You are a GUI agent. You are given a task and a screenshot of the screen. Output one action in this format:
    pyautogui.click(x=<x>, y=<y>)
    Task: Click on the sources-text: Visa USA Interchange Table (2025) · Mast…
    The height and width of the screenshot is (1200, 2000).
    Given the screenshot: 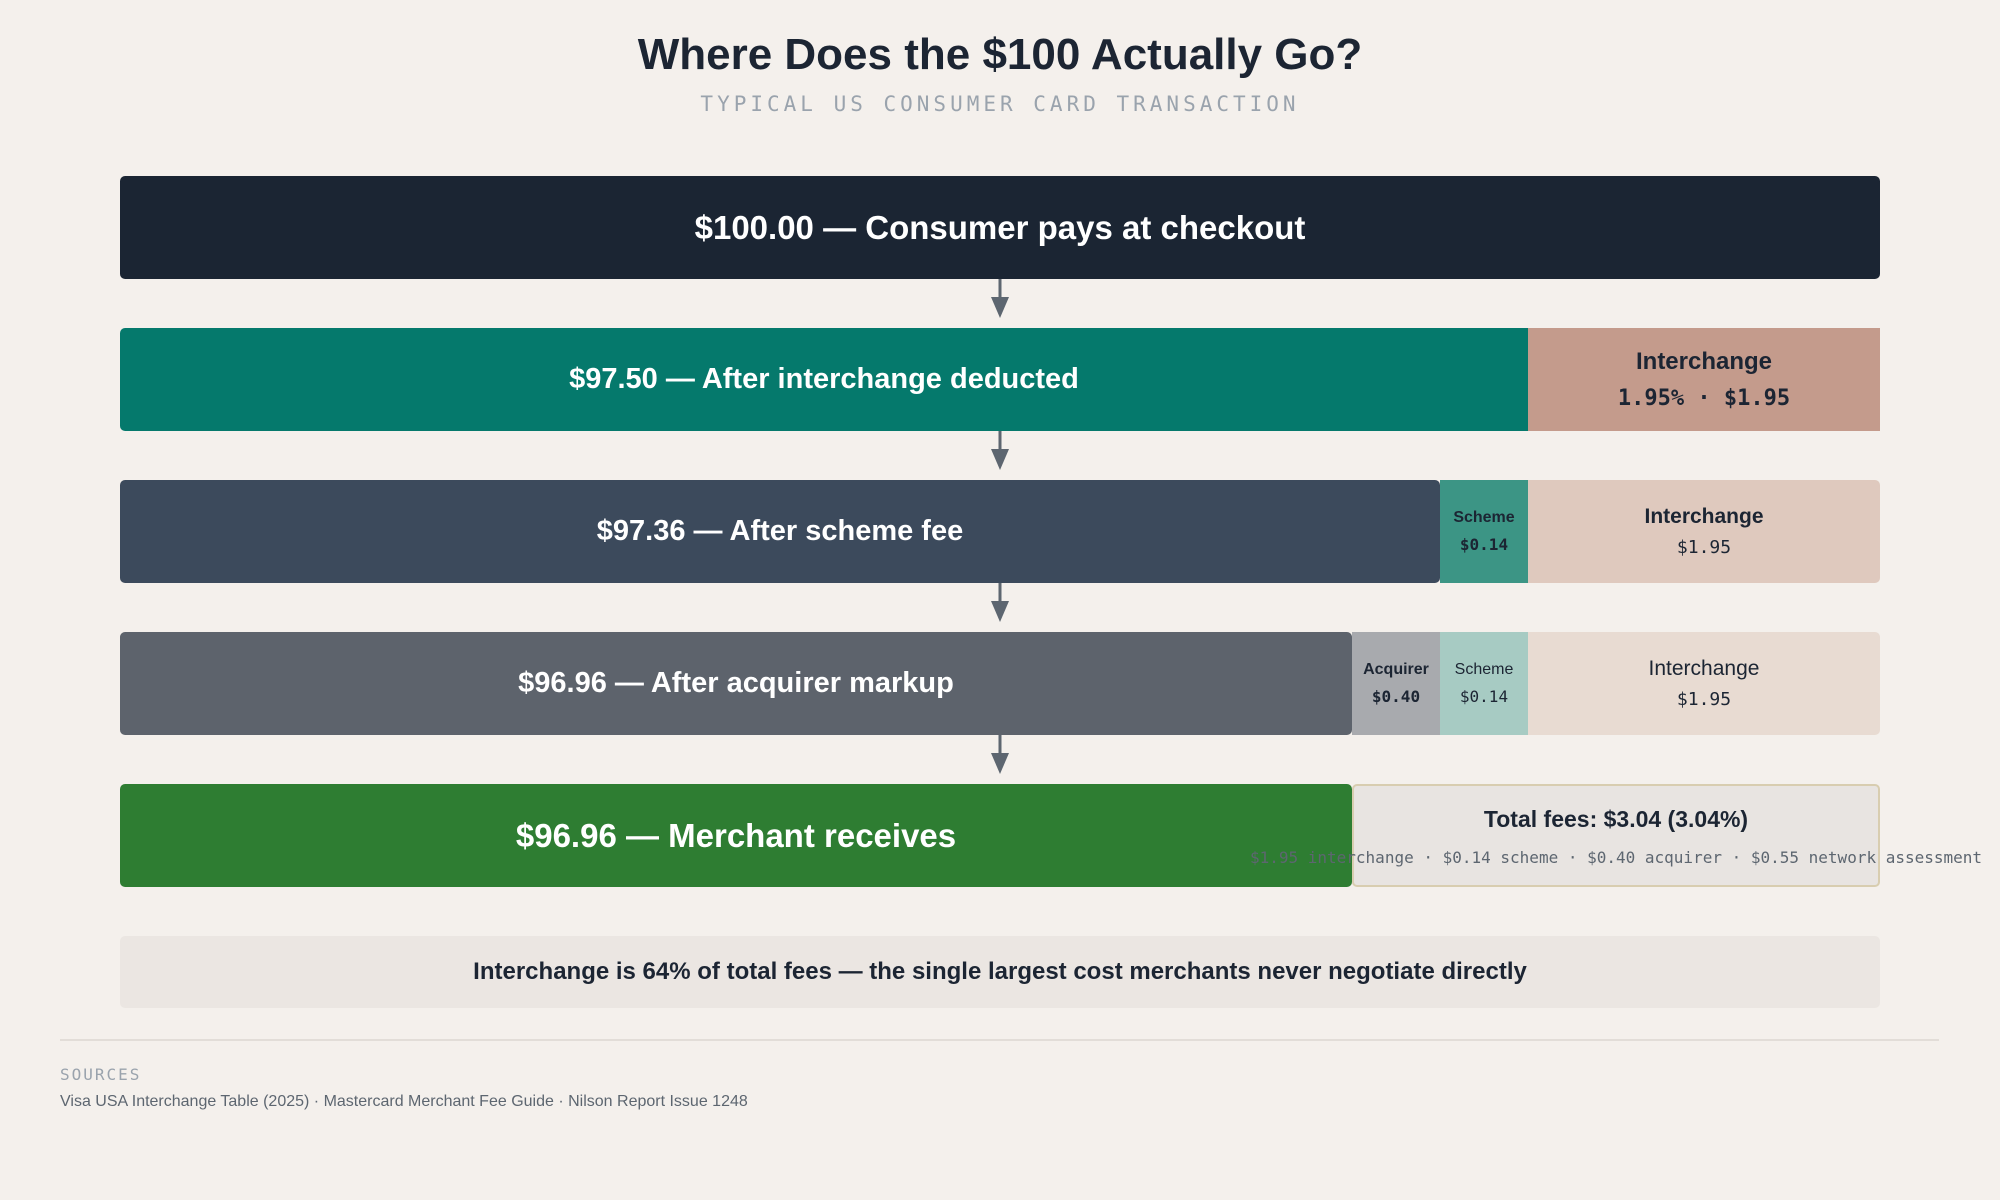 What is the action you would take?
    pyautogui.click(x=404, y=1101)
    